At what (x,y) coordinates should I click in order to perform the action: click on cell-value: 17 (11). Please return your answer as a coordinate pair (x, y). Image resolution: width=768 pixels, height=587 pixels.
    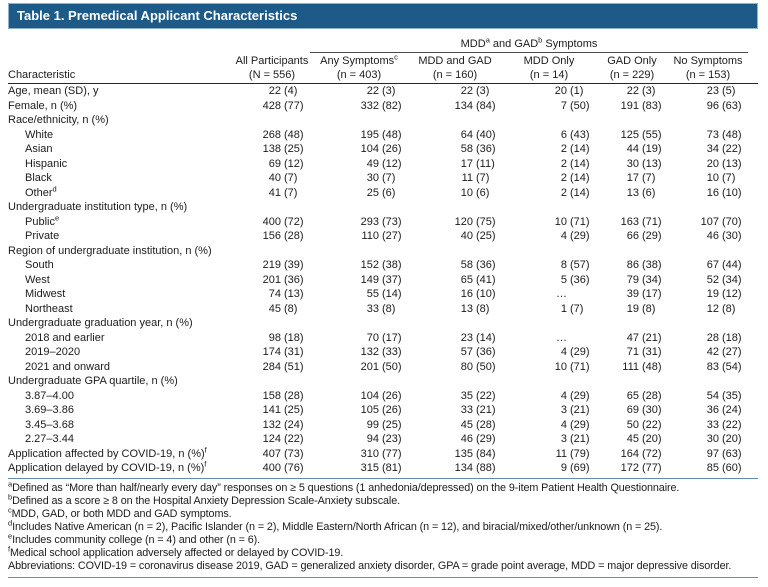
    Looking at the image, I should click on (477, 163).